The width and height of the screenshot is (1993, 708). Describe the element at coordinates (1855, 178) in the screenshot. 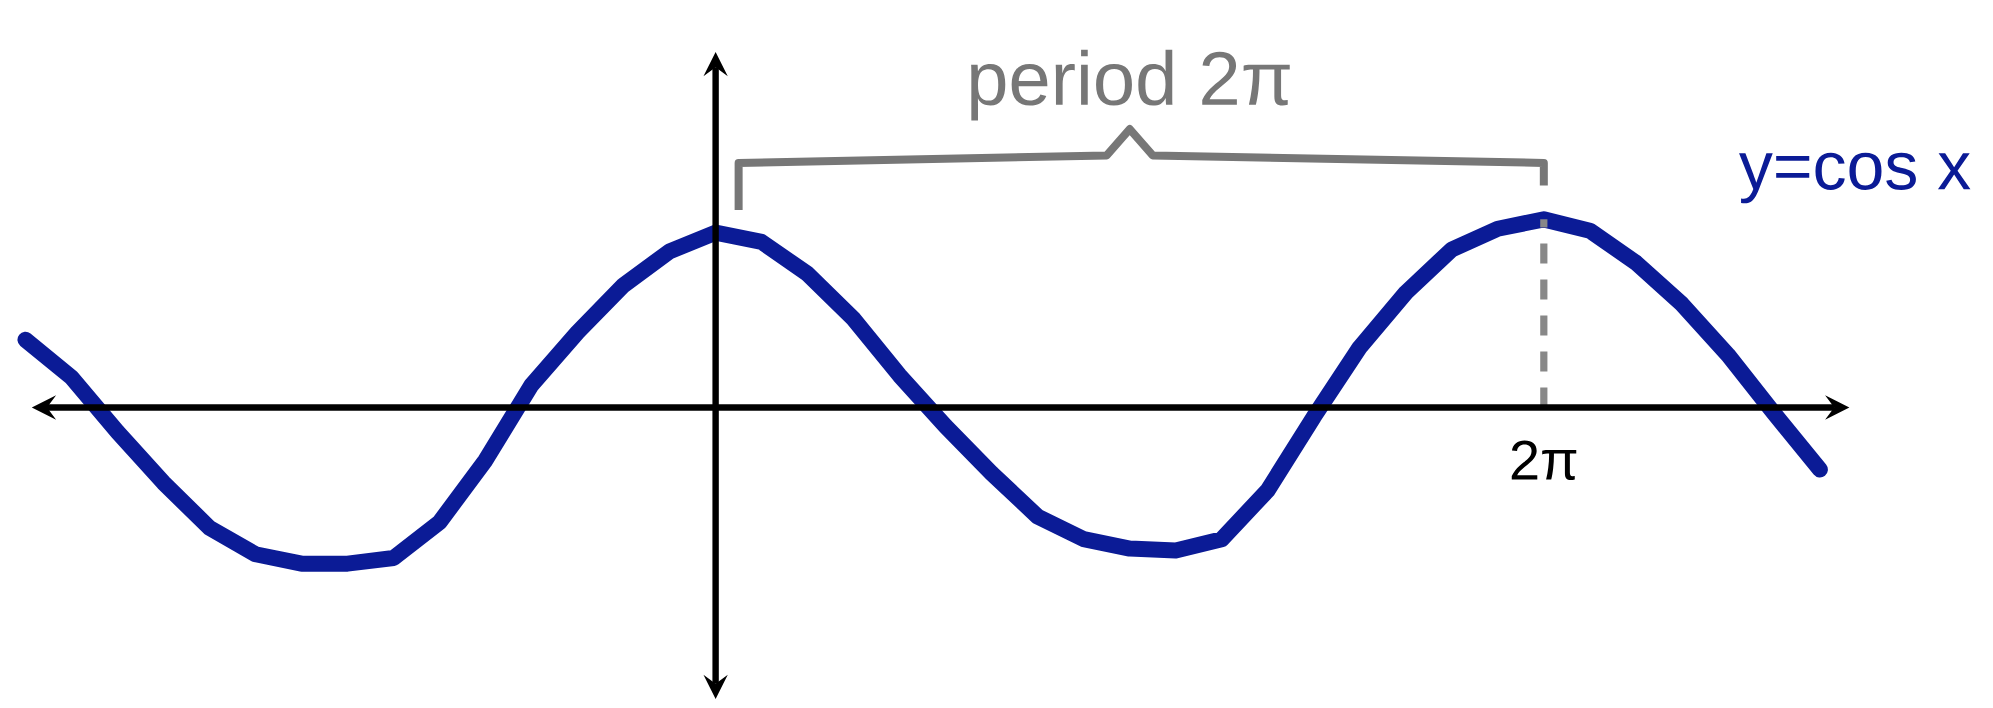

I see `series-label: y=cos x` at that location.